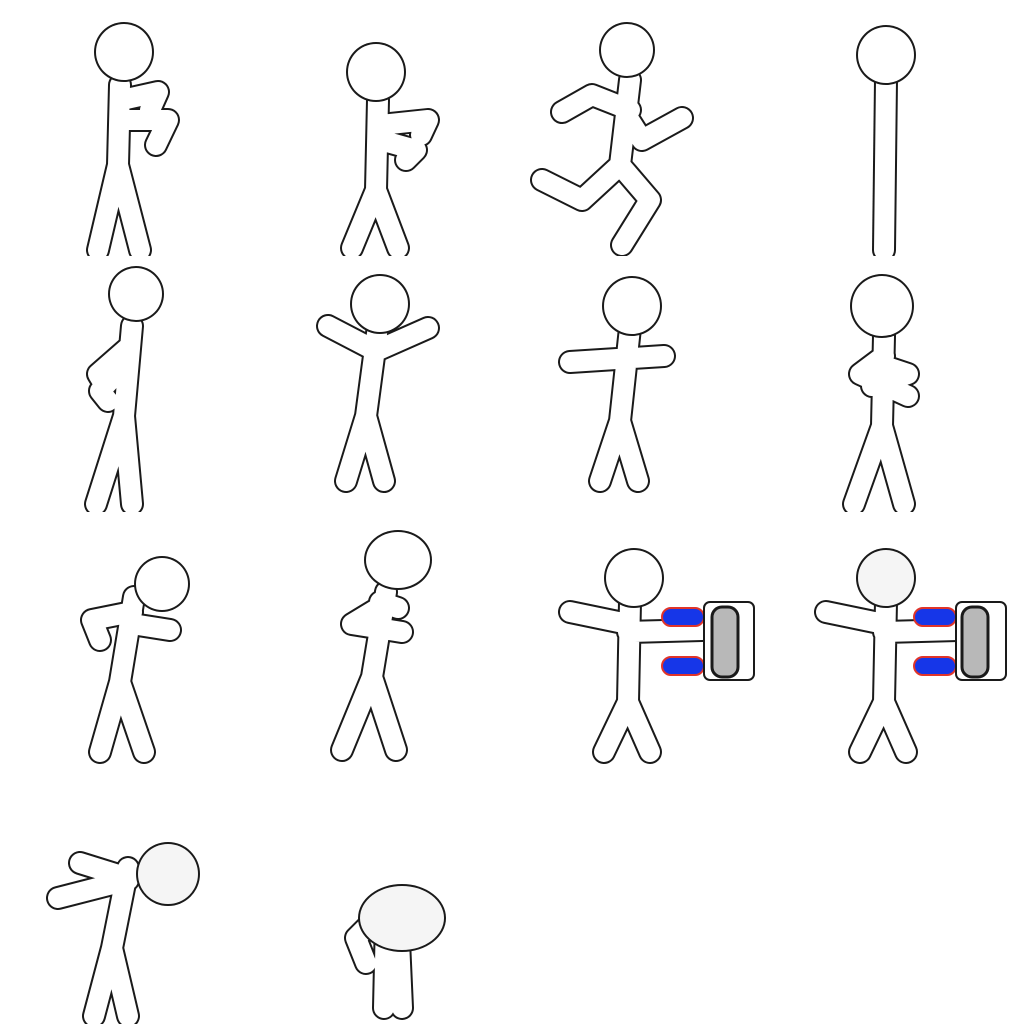 The width and height of the screenshot is (1024, 1024). Describe the element at coordinates (896, 640) in the screenshot. I see `frame-fireball-cast-faded` at that location.